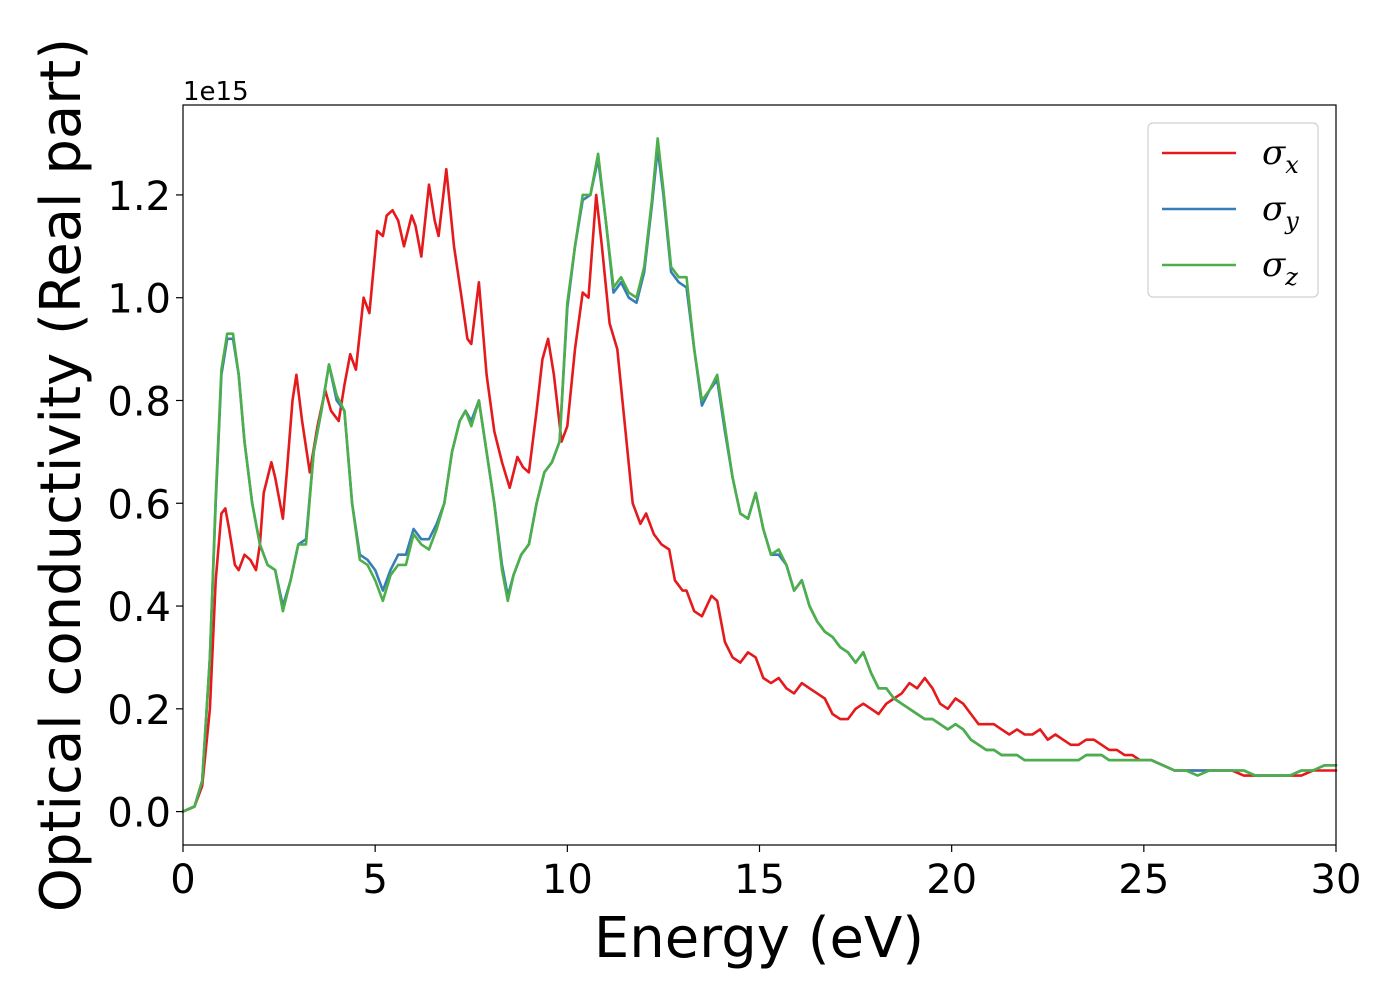 This screenshot has width=1400, height=1000. I want to click on y-offset-label: 1e15, so click(216, 92).